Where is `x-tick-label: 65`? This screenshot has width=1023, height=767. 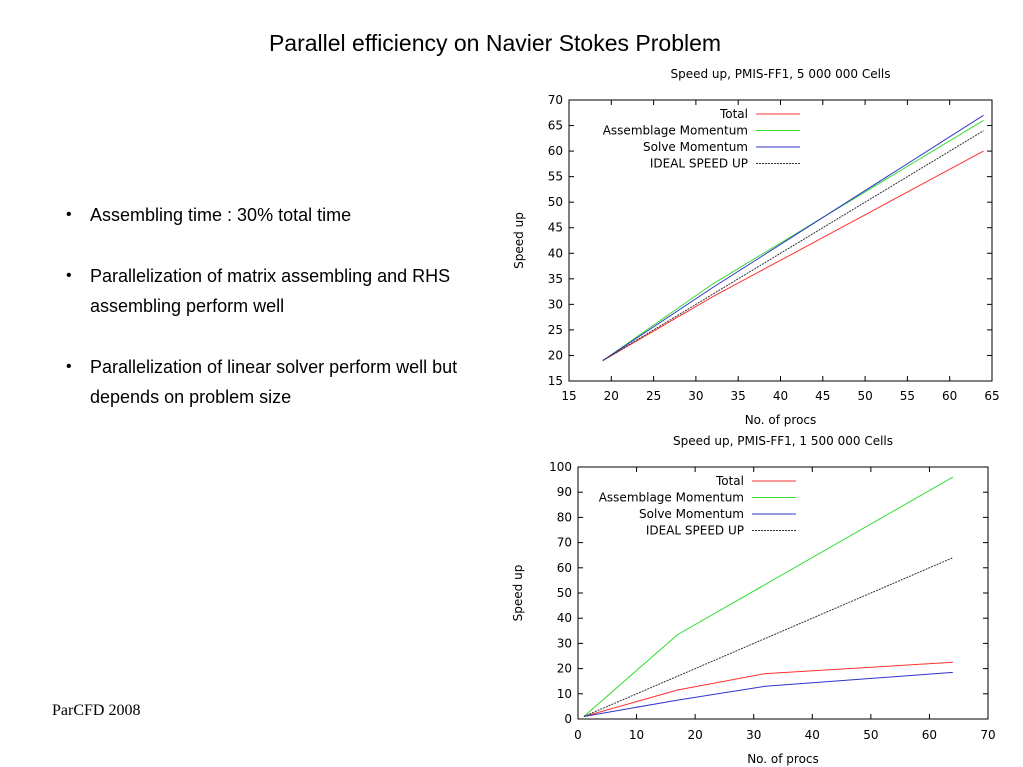
x-tick-label: 65 is located at coordinates (991, 396).